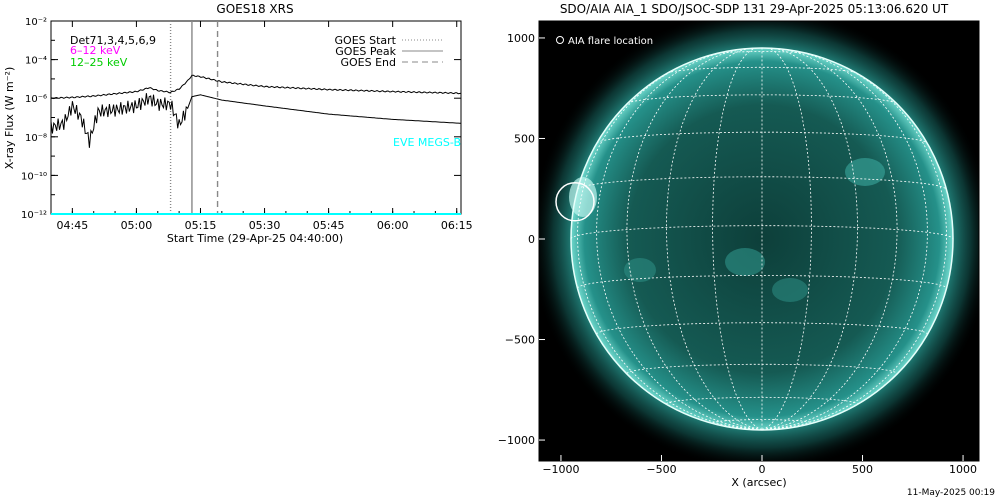  What do you see at coordinates (255, 238) in the screenshot?
I see `goes-x-axis-label: Start Time (29-Apr-25 04:40:00)` at bounding box center [255, 238].